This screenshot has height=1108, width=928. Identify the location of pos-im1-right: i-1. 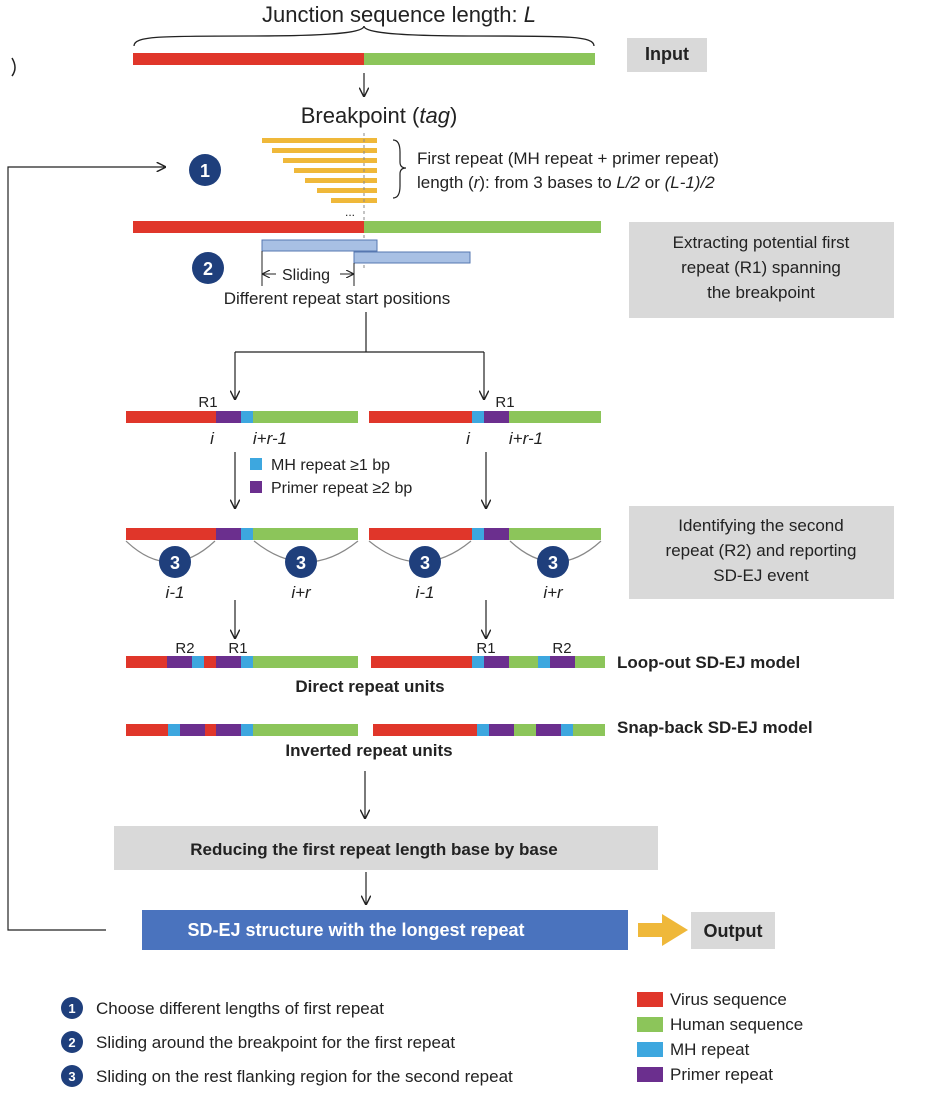
(425, 592).